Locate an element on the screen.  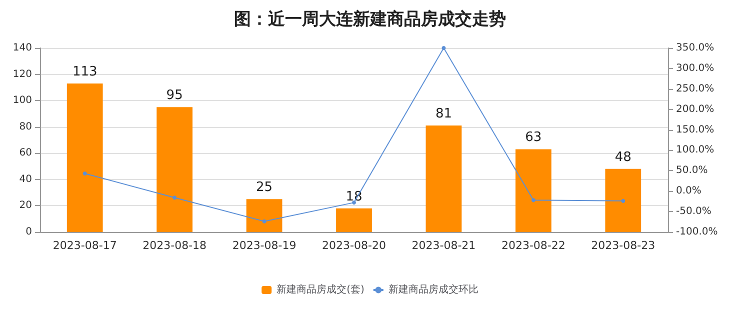
y2-tick-label: -50.0% is located at coordinates (694, 212).